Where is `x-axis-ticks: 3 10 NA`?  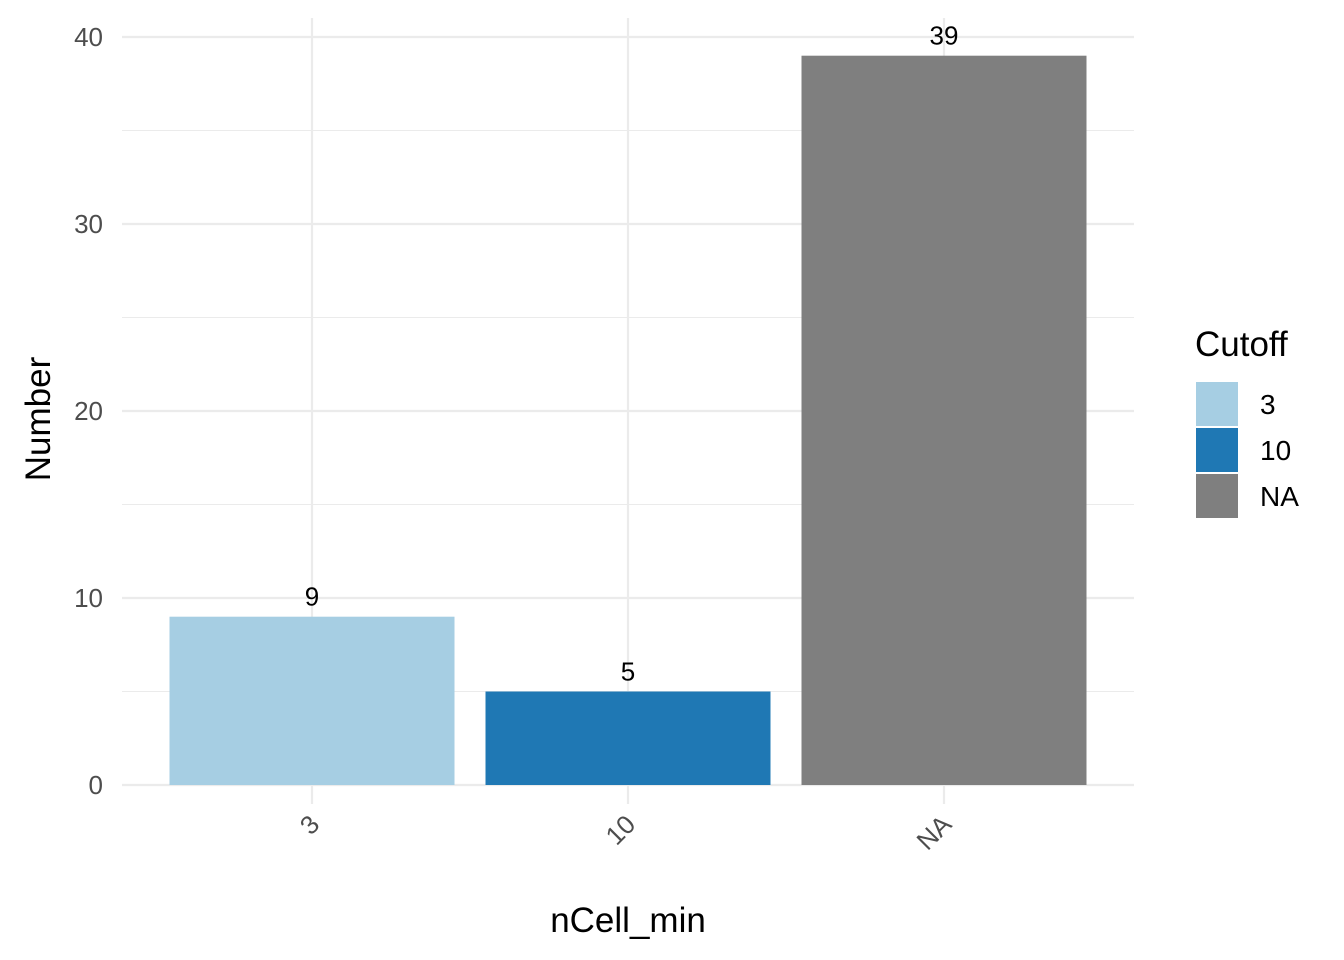 x-axis-ticks: 3 10 NA is located at coordinates (626, 832).